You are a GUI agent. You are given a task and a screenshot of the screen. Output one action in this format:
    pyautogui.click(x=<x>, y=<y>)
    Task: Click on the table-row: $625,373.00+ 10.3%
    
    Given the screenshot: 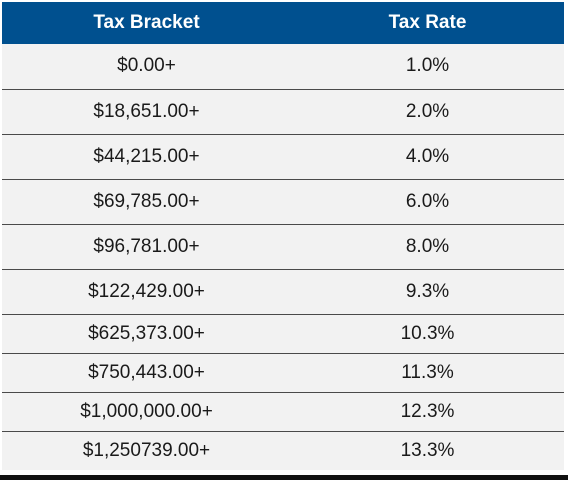 What is the action you would take?
    pyautogui.click(x=283, y=334)
    